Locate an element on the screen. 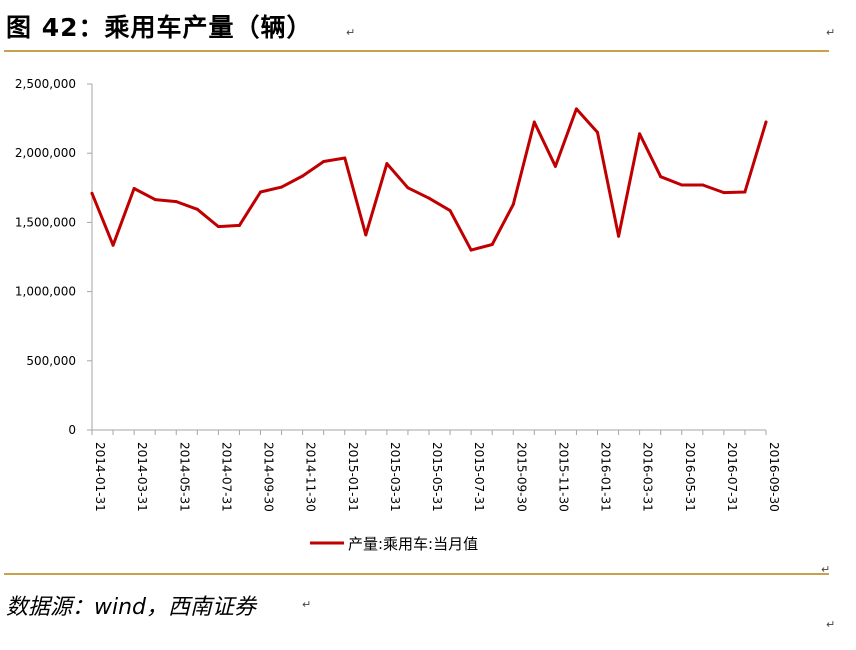  y-tick-label: 2,000,000 is located at coordinates (45, 153).